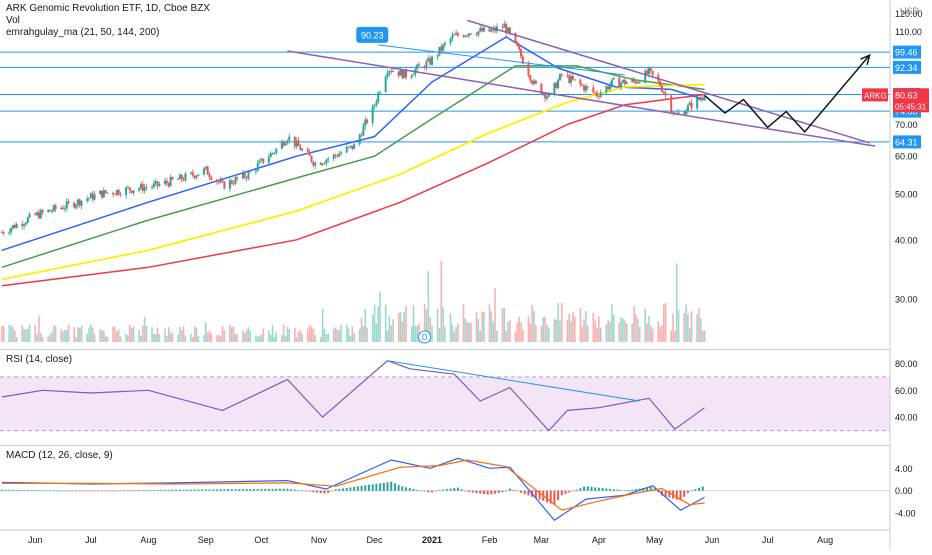  Describe the element at coordinates (655, 540) in the screenshot. I see `time-axis-tick: May` at that location.